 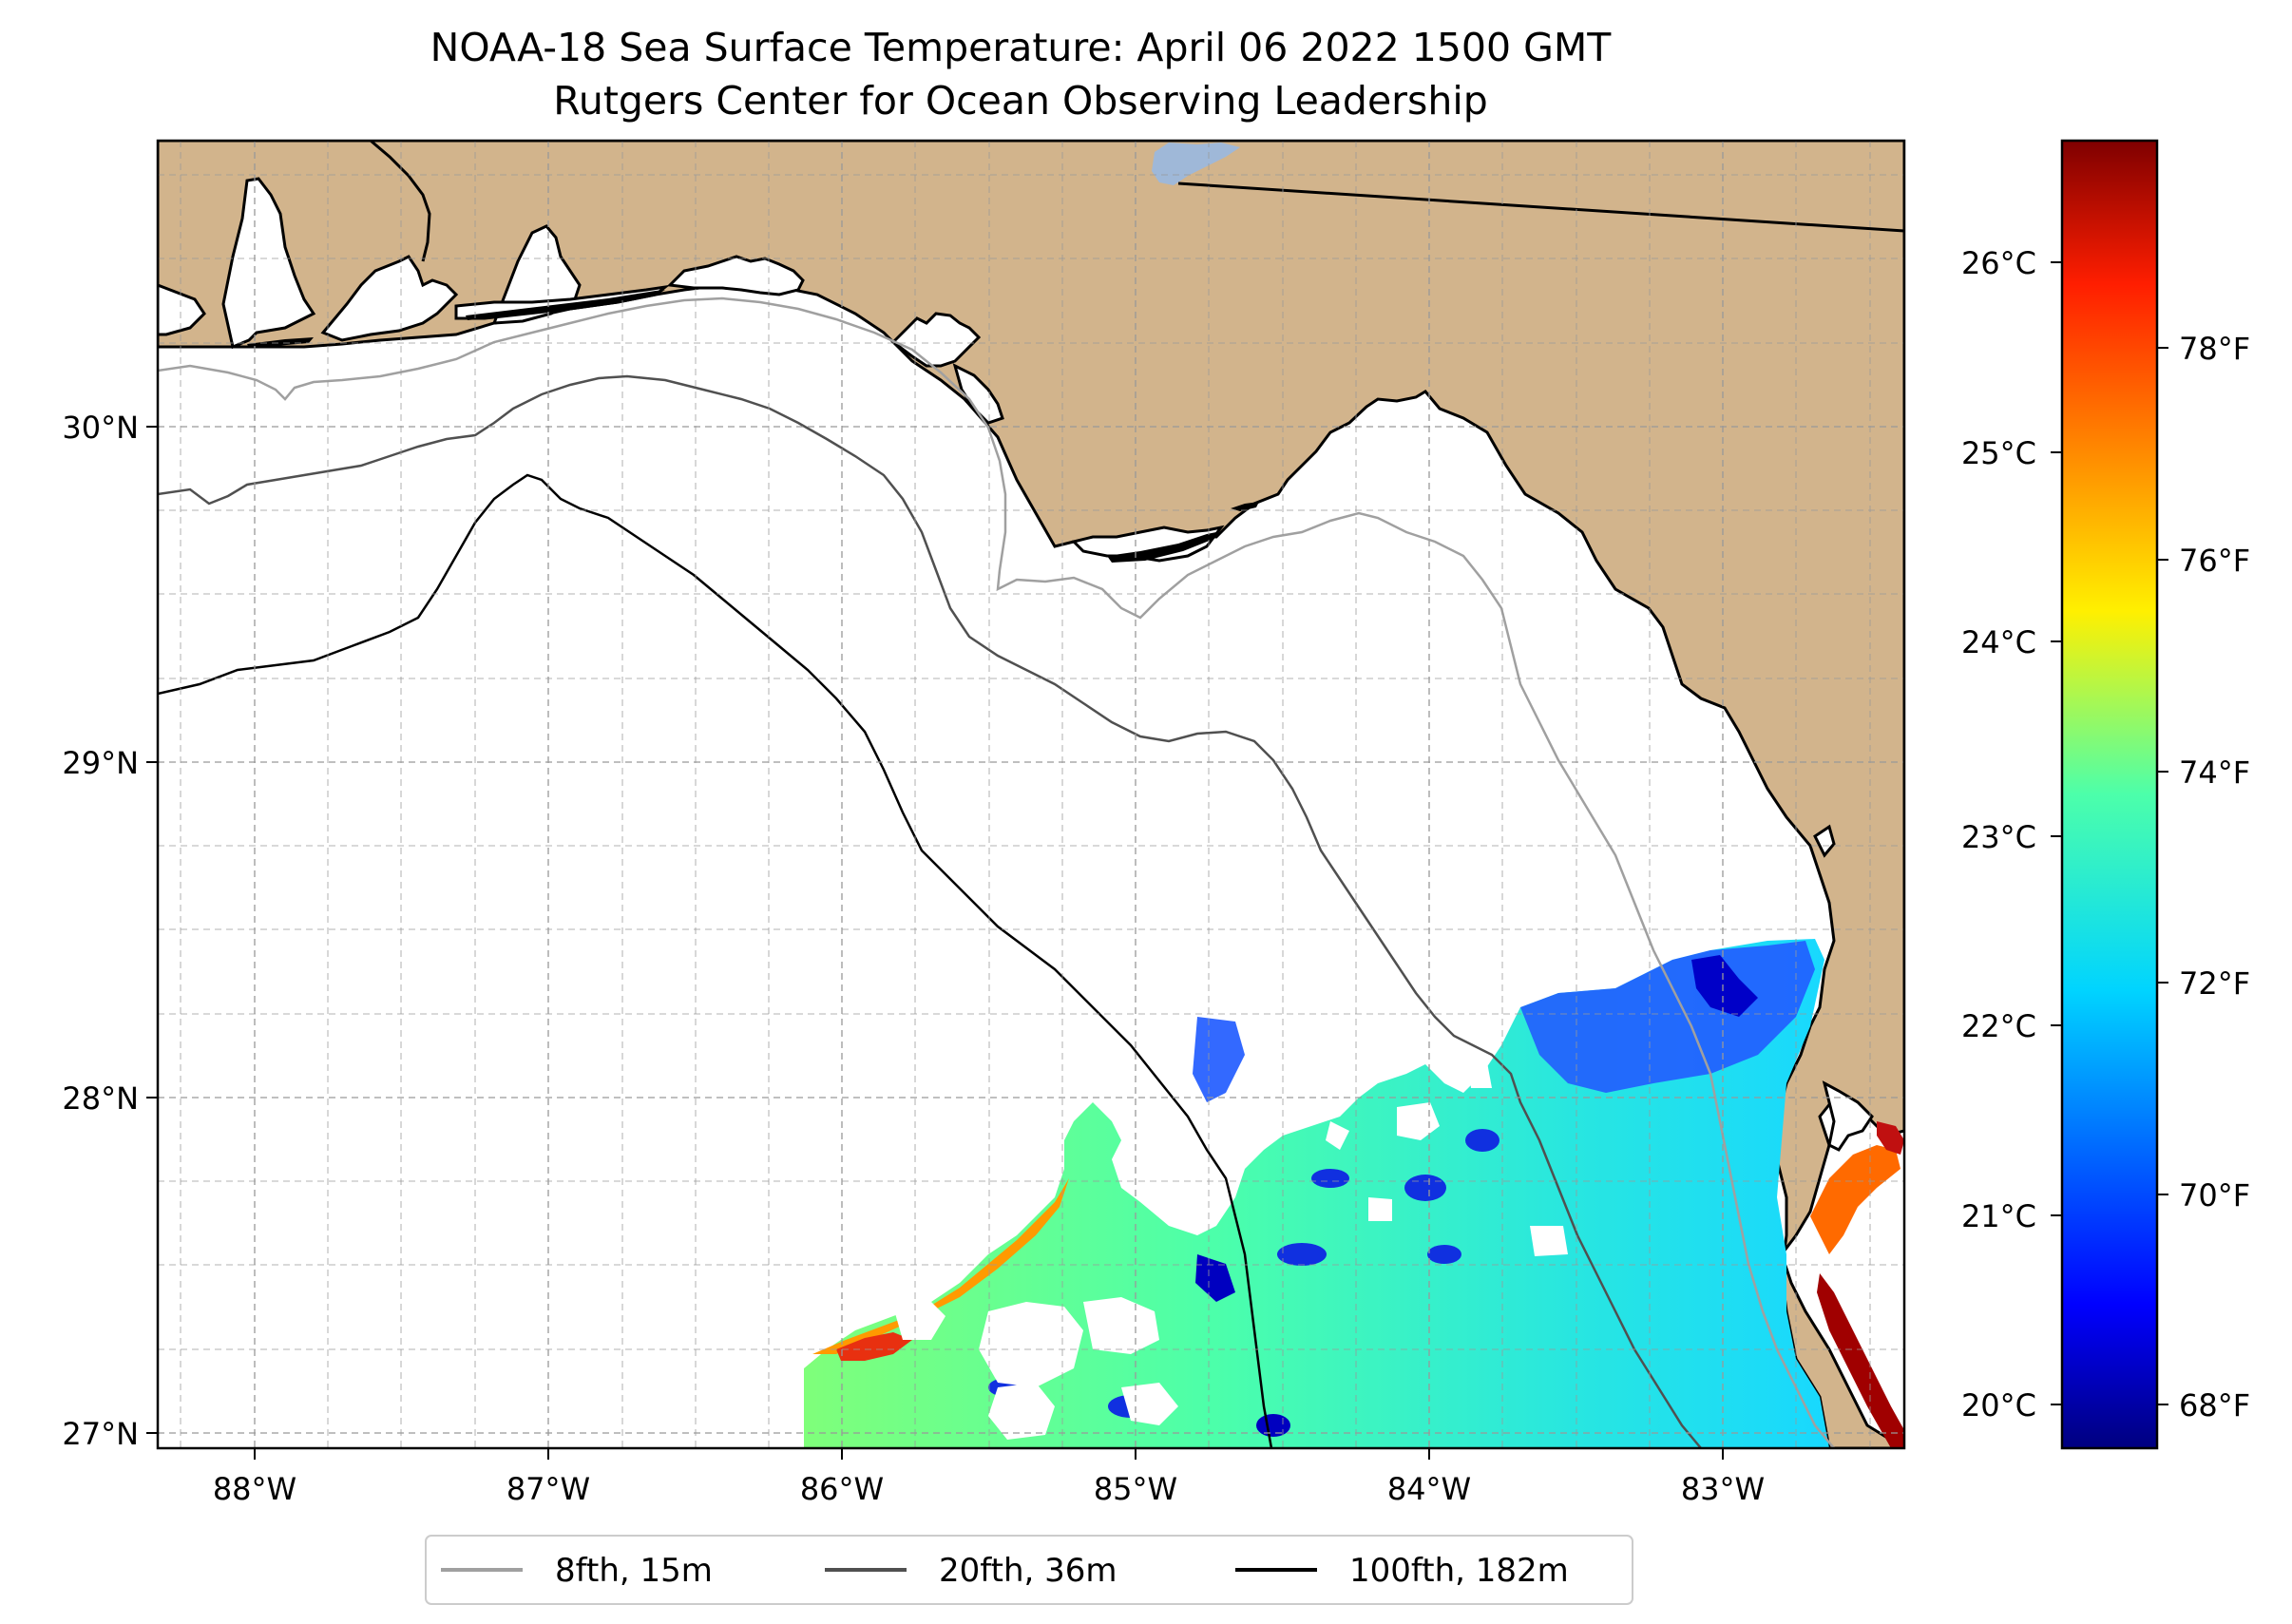 I want to click on cbar-c-25: 25°C, so click(x=1998, y=453).